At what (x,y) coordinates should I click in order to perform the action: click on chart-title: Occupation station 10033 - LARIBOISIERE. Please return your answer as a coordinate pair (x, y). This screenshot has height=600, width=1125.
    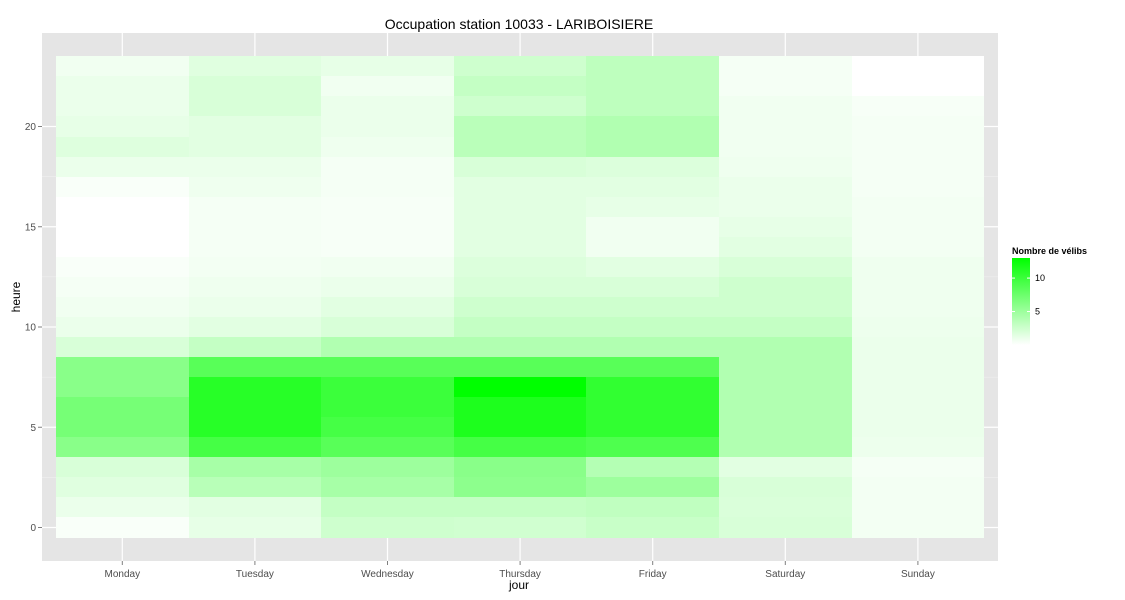
    Looking at the image, I should click on (519, 24).